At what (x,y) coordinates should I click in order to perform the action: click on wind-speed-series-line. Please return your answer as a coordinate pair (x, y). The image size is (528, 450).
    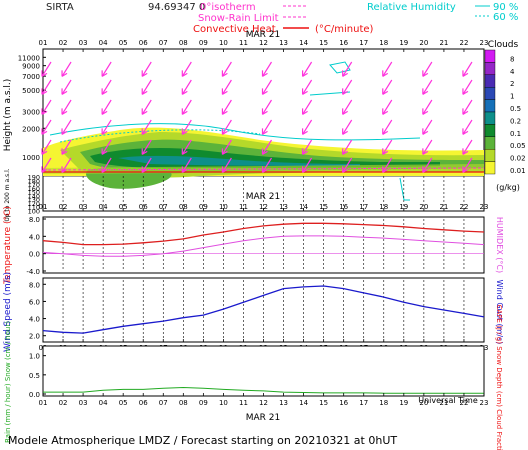
    Looking at the image, I should click on (263, 309).